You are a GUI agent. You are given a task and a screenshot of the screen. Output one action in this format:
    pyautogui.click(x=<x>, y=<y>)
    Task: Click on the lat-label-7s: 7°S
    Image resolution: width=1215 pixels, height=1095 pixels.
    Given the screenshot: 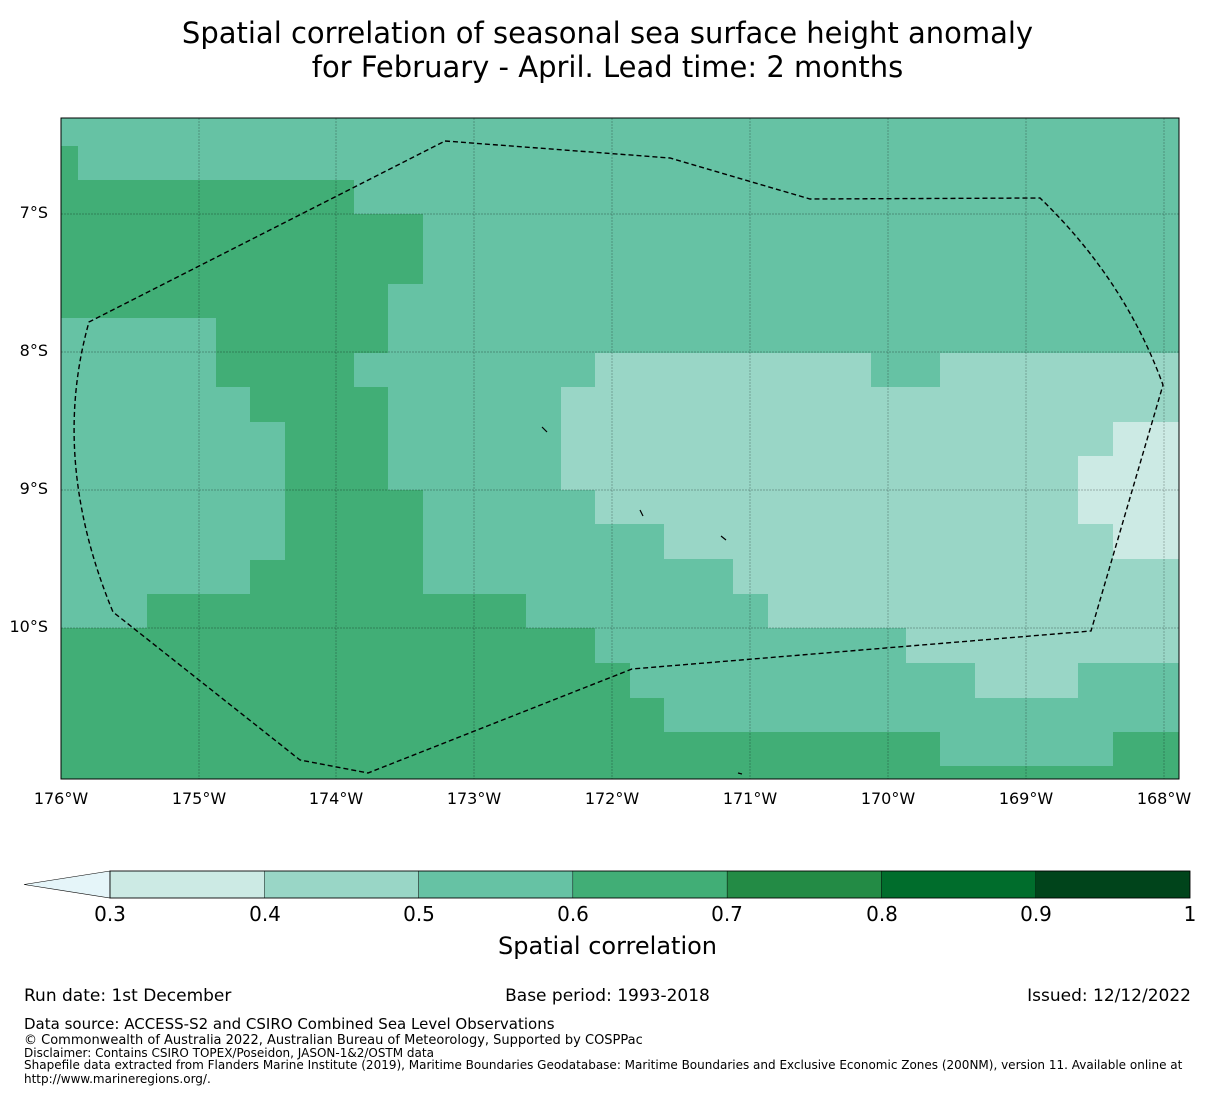 What is the action you would take?
    pyautogui.click(x=33, y=212)
    